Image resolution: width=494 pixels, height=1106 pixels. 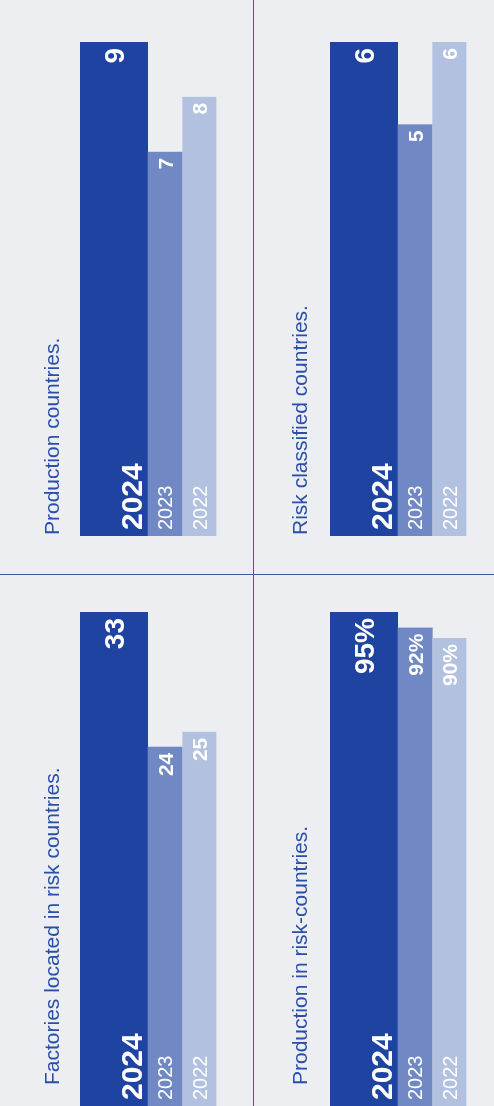 What do you see at coordinates (365, 646) in the screenshot?
I see `data-label: 95%` at bounding box center [365, 646].